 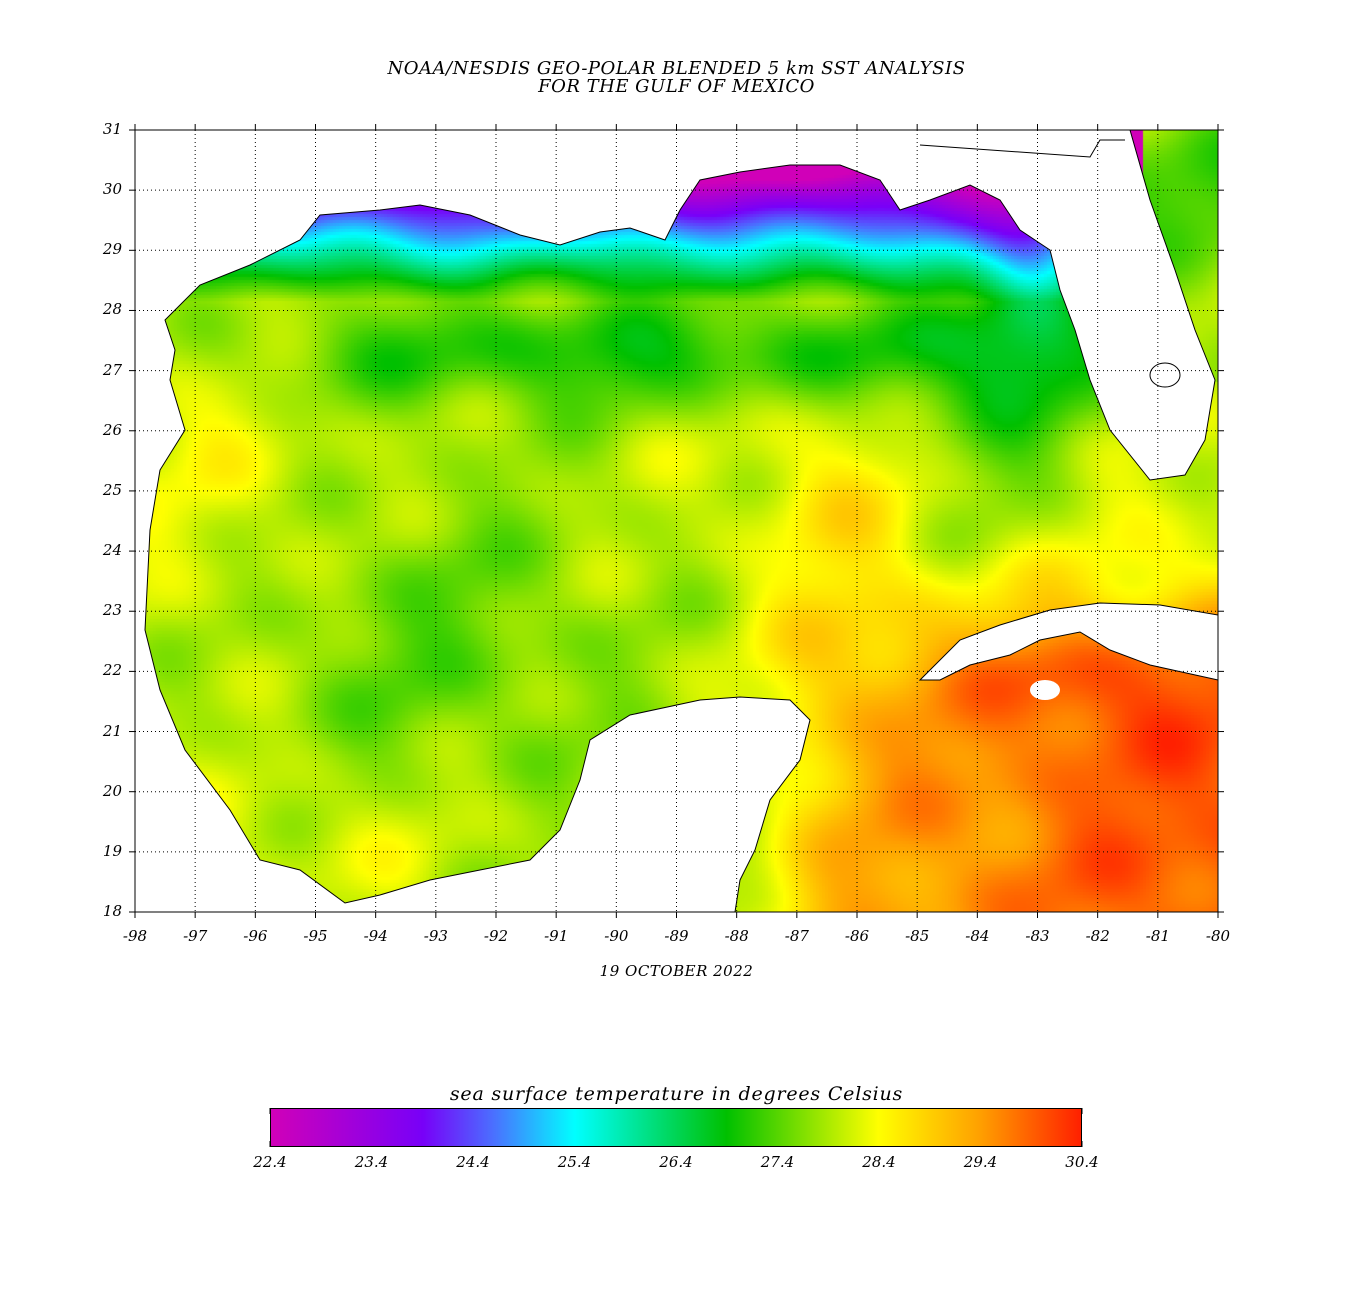 What do you see at coordinates (371, 1162) in the screenshot?
I see `colorbar-tick-label: 23.4` at bounding box center [371, 1162].